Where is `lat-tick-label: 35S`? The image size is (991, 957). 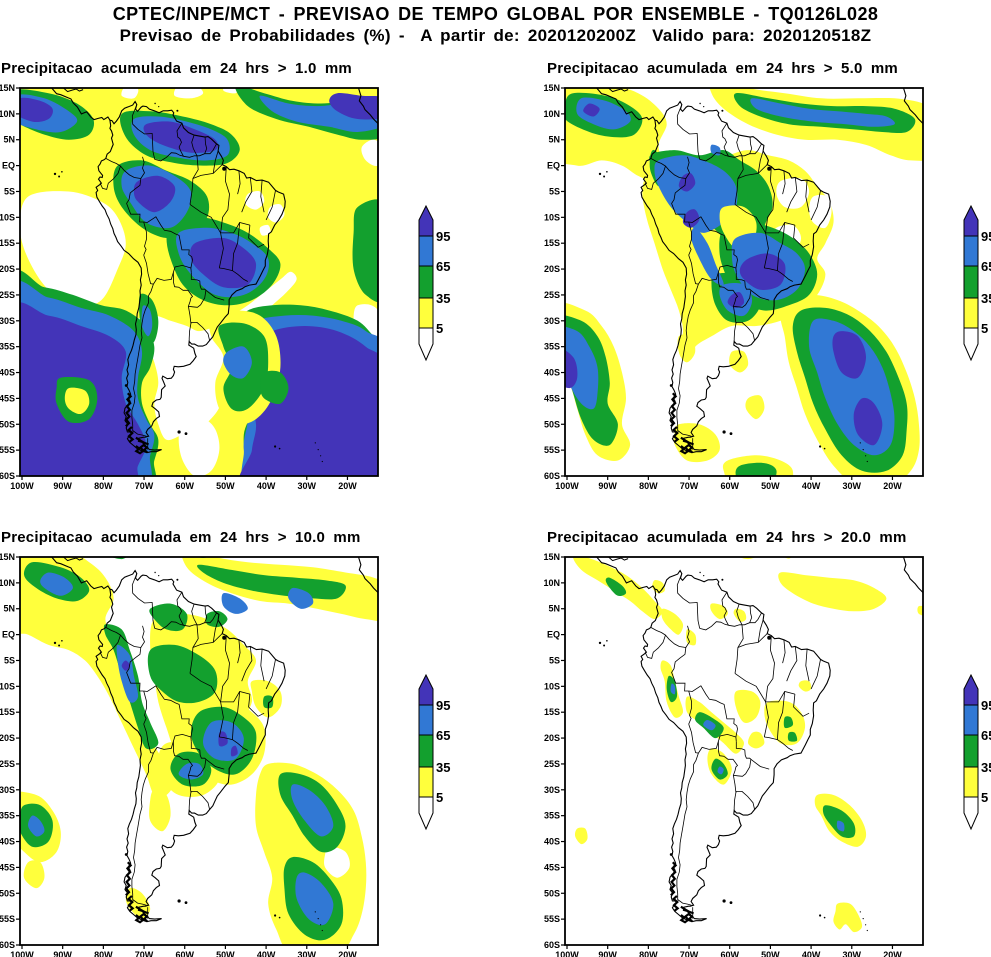 lat-tick-label: 35S is located at coordinates (7, 347).